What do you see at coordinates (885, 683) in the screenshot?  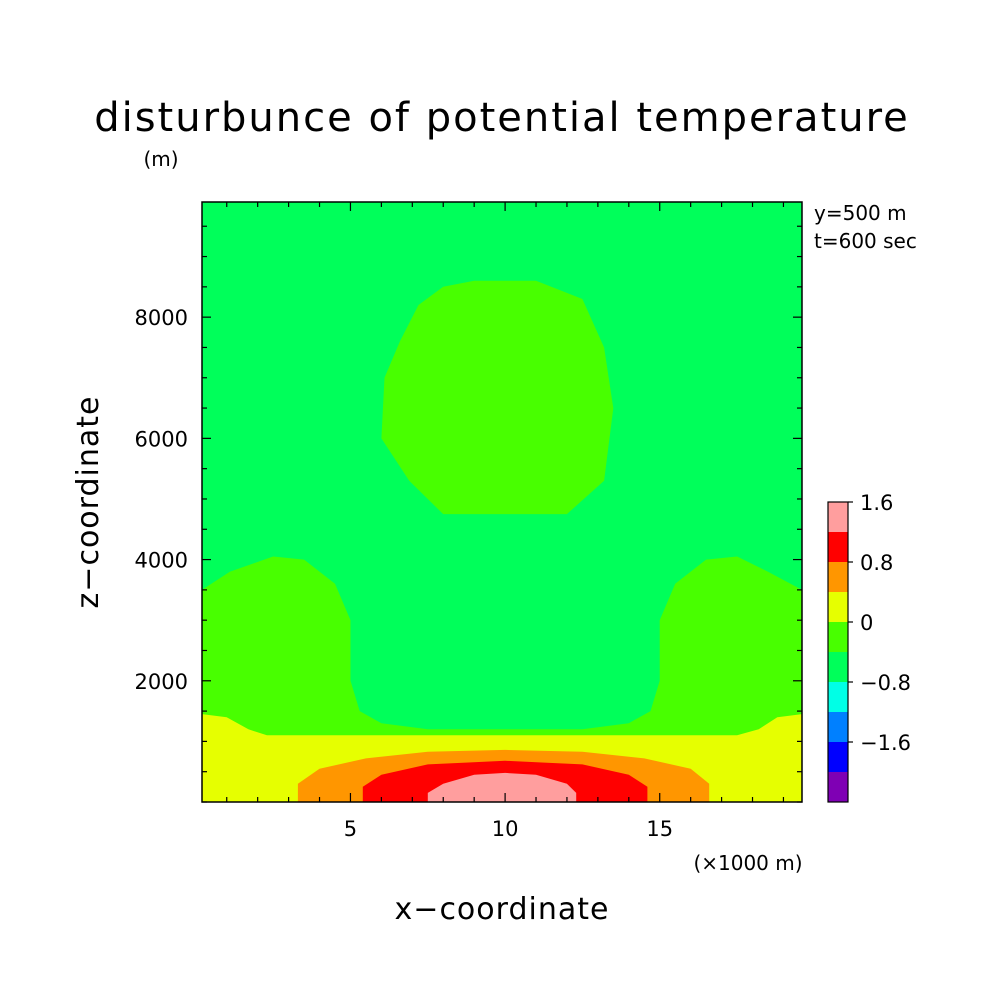 I see `colorbar-label: −0.8` at bounding box center [885, 683].